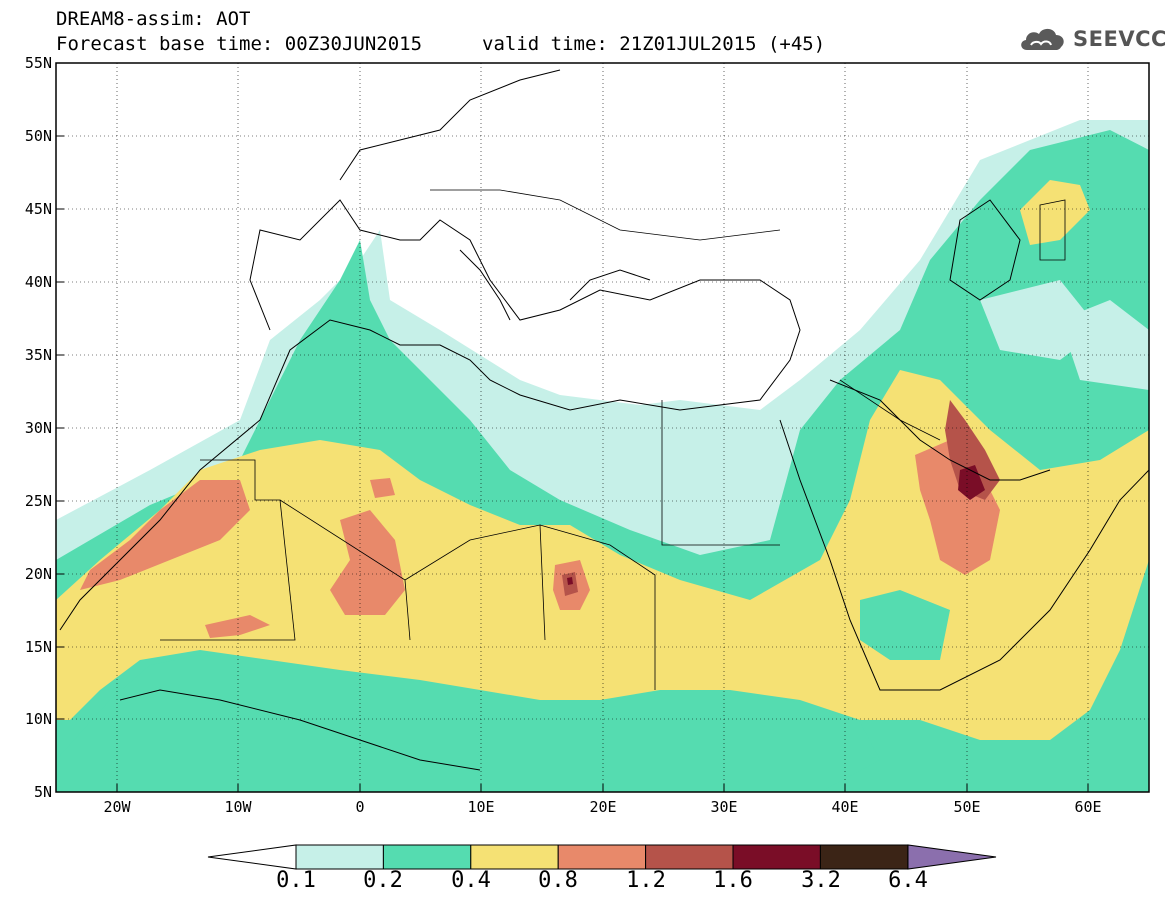  Describe the element at coordinates (38, 209) in the screenshot. I see `lat-label: 45N` at that location.